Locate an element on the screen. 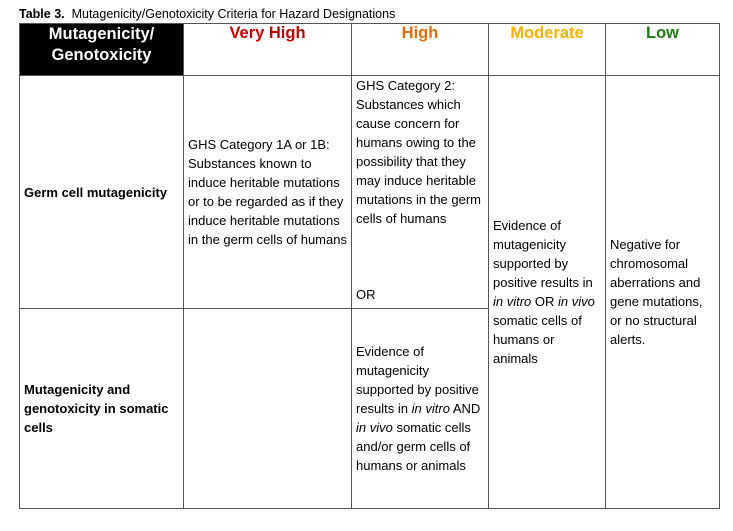 This screenshot has height=531, width=733. cell-very-high-somatic is located at coordinates (267, 408).